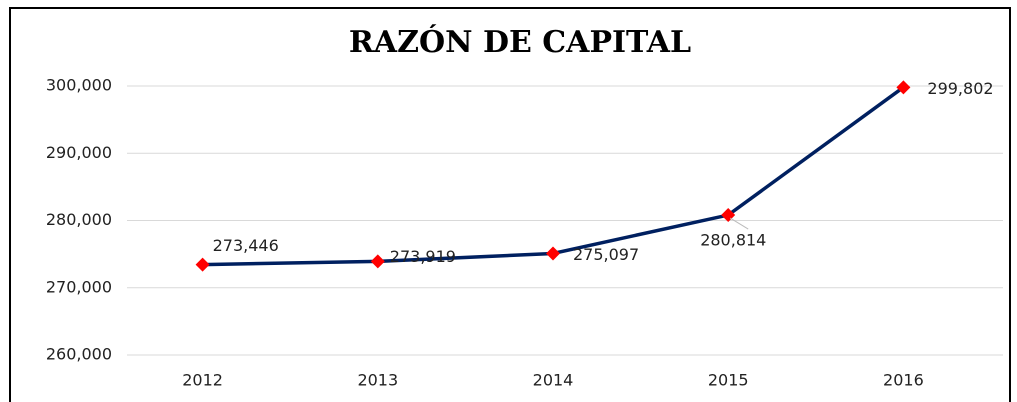  Describe the element at coordinates (423, 256) in the screenshot. I see `data-label: 273,919` at that location.